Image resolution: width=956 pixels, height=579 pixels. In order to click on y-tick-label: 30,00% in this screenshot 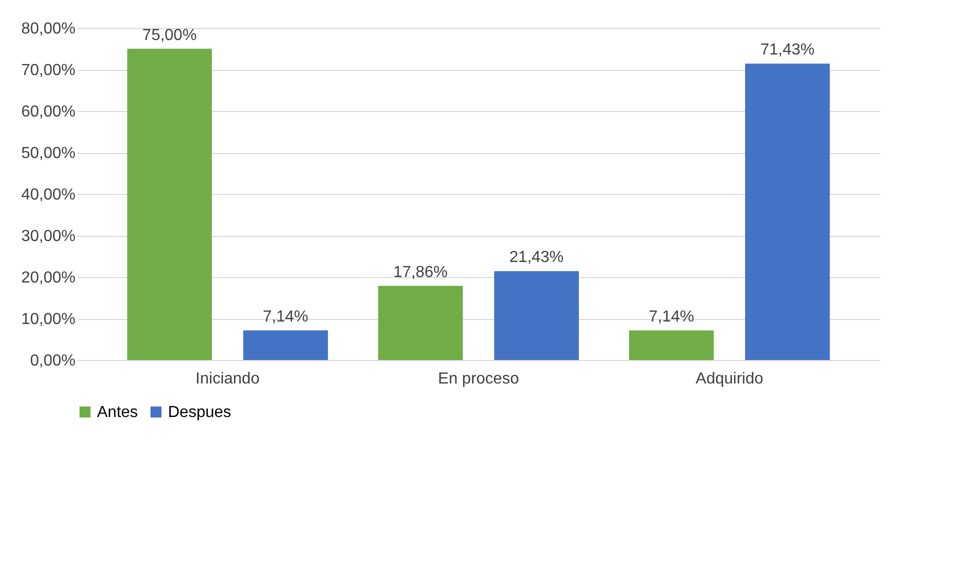, I will do `click(48, 236)`.